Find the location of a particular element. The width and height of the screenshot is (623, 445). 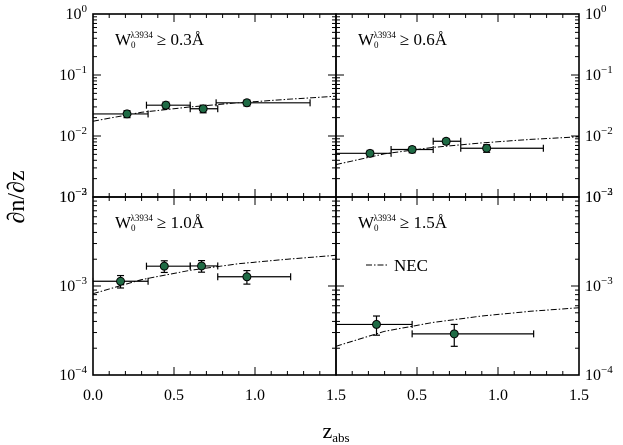

x-tick-label: 0.0 is located at coordinates (93, 395).